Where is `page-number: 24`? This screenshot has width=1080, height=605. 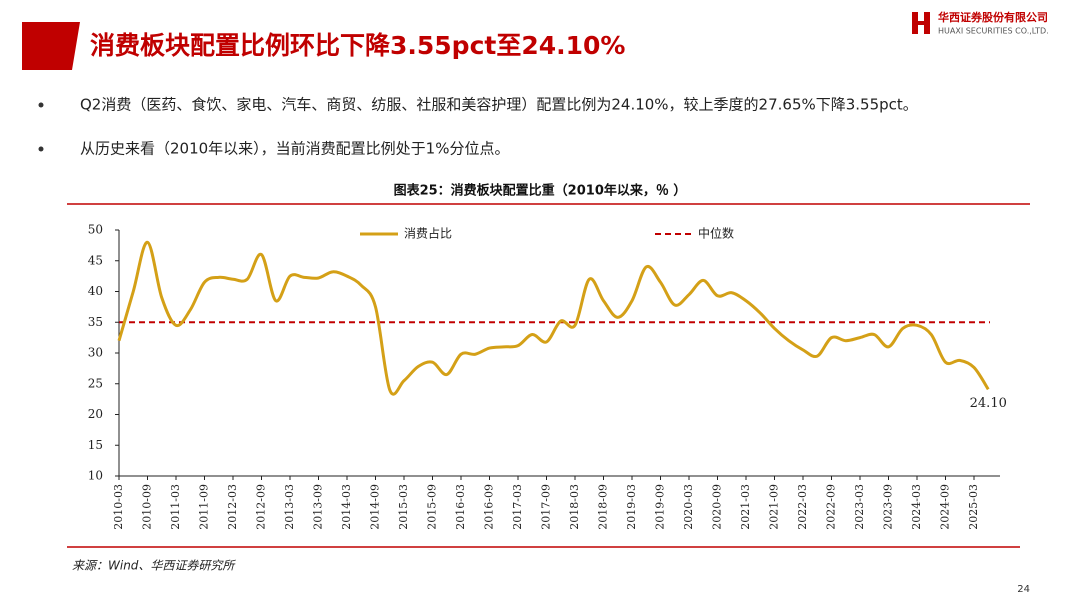 page-number: 24 is located at coordinates (1023, 589).